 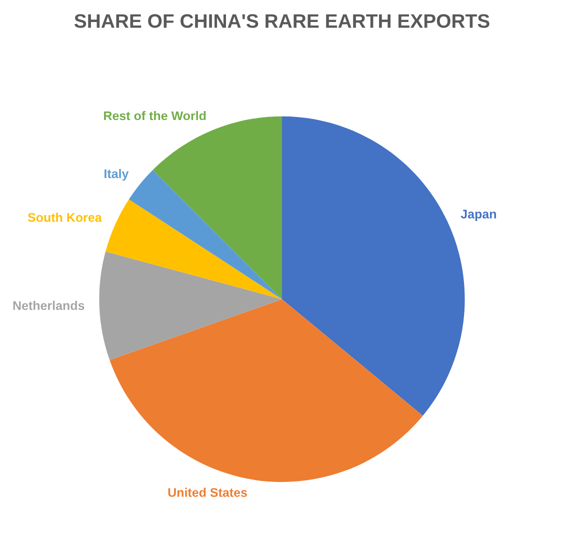 What do you see at coordinates (65, 217) in the screenshot?
I see `slice-label: South Korea` at bounding box center [65, 217].